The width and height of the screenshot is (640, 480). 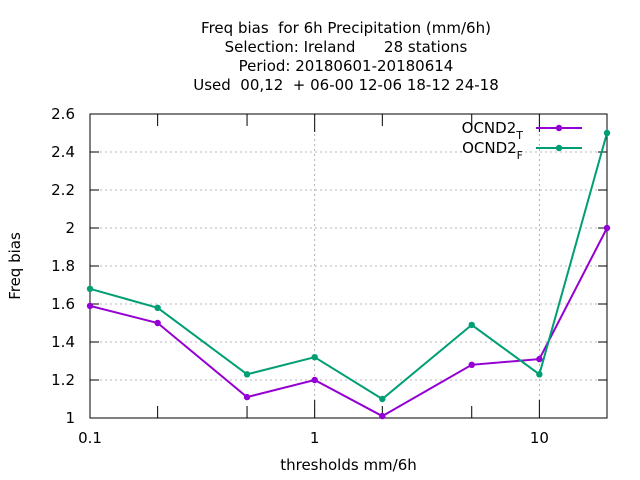 What do you see at coordinates (63, 304) in the screenshot?
I see `y-tick-label: 1.6` at bounding box center [63, 304].